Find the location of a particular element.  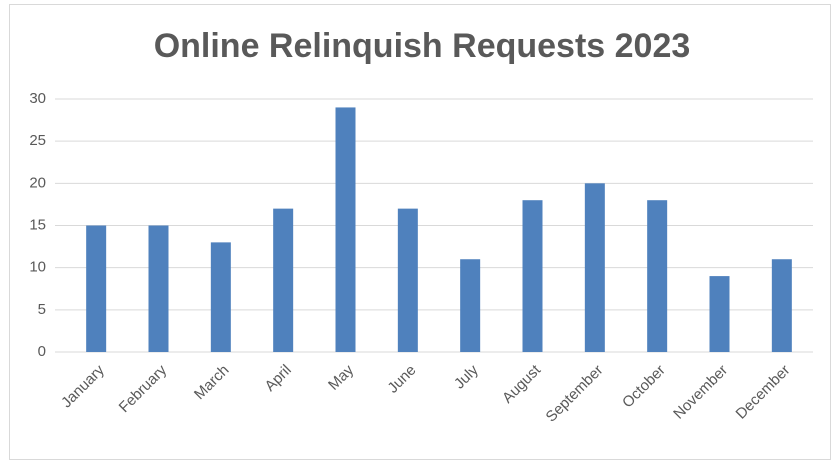

y-tick-label: 30 is located at coordinates (37, 98).